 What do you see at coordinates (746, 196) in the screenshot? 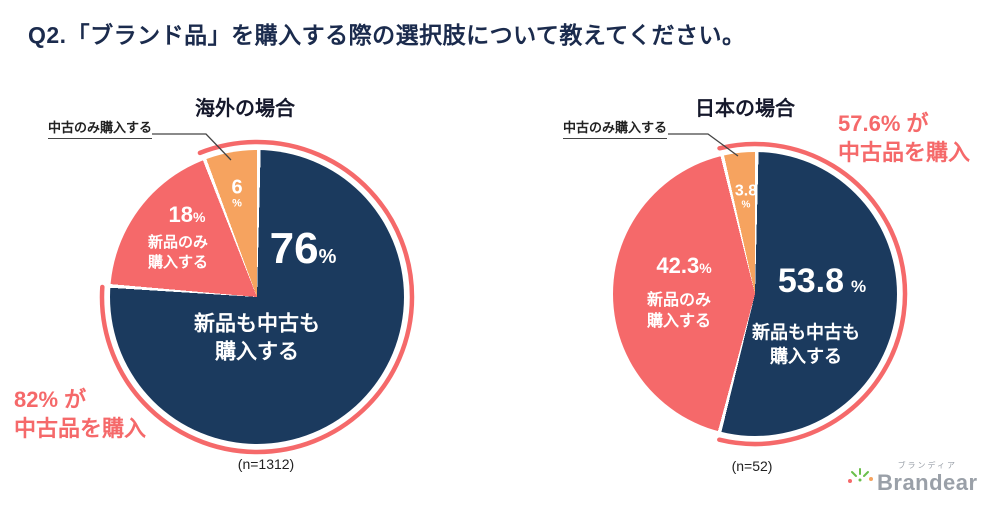
I see `slice-percent-used-only: 3.8%` at bounding box center [746, 196].